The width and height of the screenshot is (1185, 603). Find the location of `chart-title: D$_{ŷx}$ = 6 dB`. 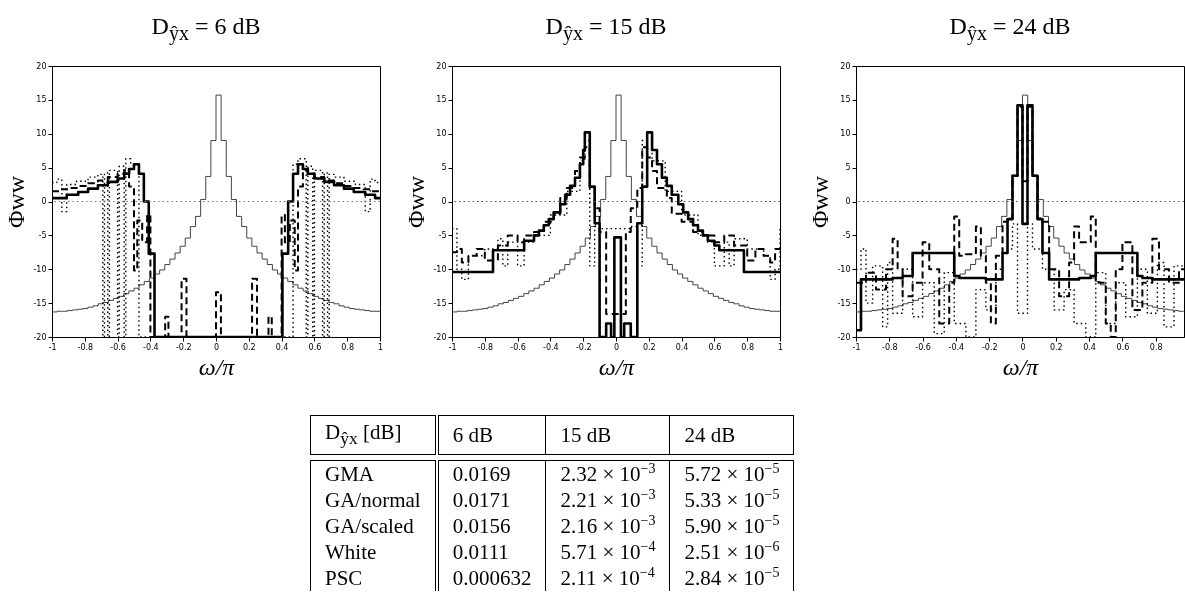

chart-title: D$_{ŷx}$ = 6 dB is located at coordinates (206, 29).